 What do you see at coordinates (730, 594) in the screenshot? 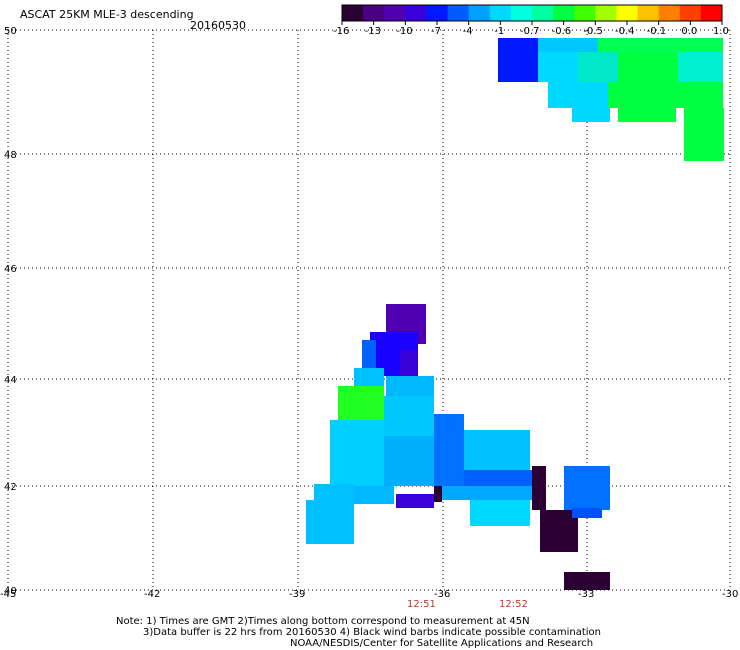
I see `longitude-label: -30` at bounding box center [730, 594].